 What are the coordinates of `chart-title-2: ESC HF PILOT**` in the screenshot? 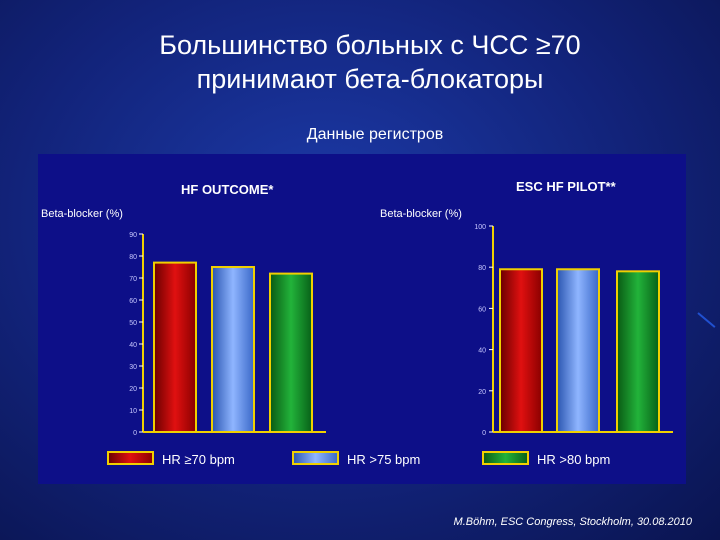 It's located at (566, 186).